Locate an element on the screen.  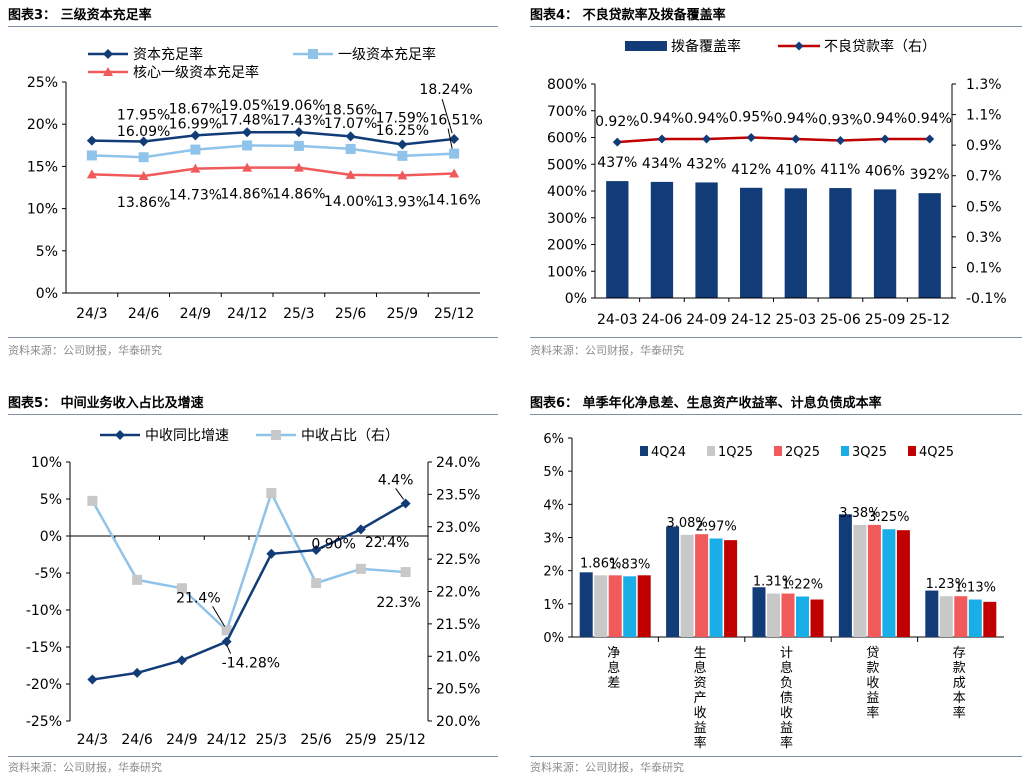
data-label: 1.23% is located at coordinates (946, 584).